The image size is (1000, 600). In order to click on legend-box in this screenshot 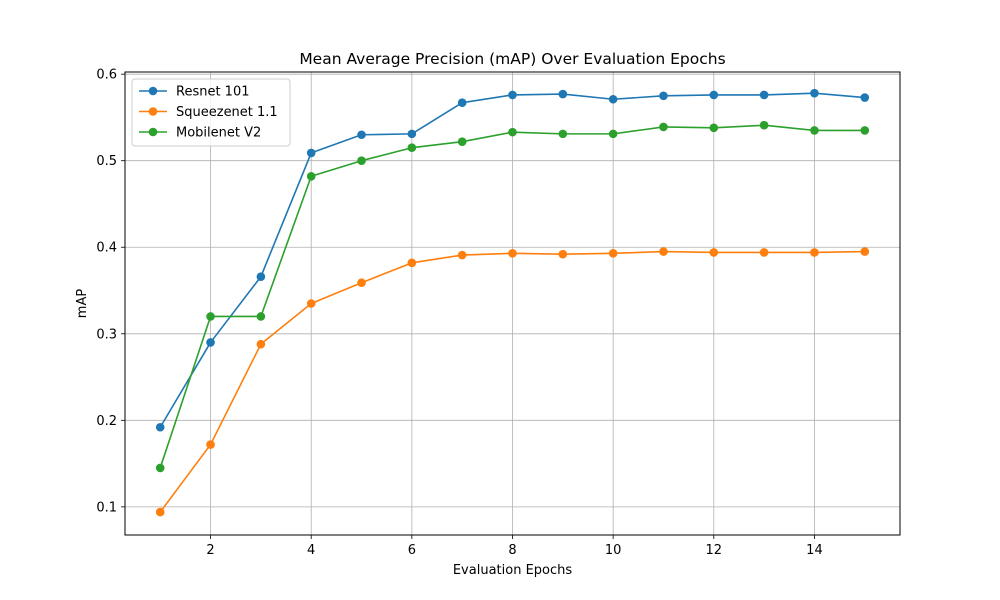, I will do `click(211, 112)`.